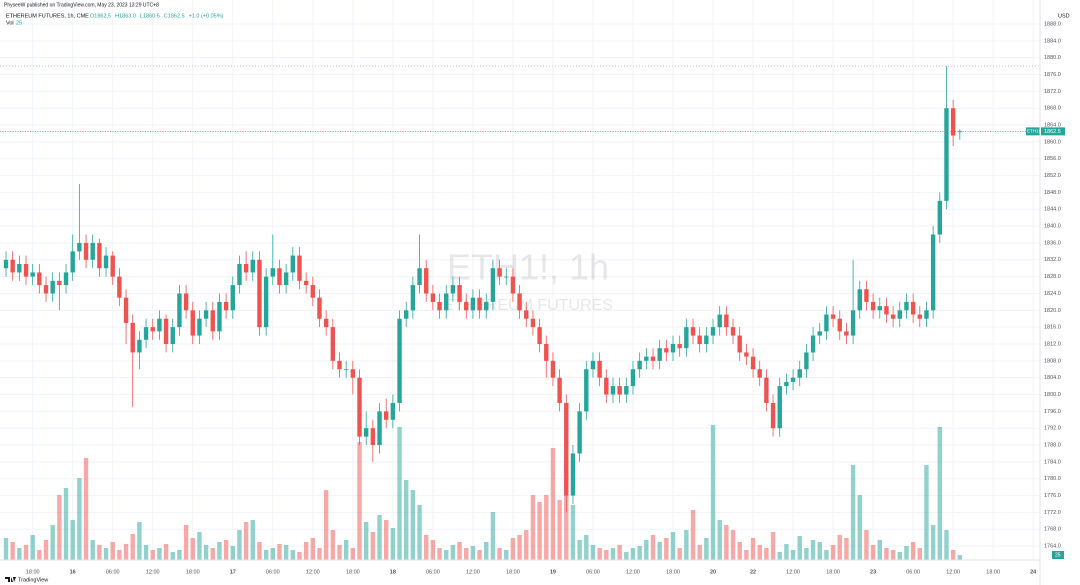 The height and width of the screenshot is (585, 1080). What do you see at coordinates (528, 267) in the screenshot?
I see `watermark: ETH1!, 1h` at bounding box center [528, 267].